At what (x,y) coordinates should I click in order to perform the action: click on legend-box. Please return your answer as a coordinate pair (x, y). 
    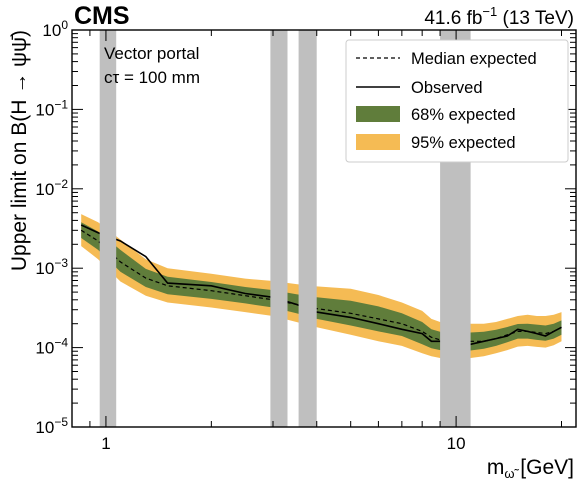
    Looking at the image, I should click on (457, 101).